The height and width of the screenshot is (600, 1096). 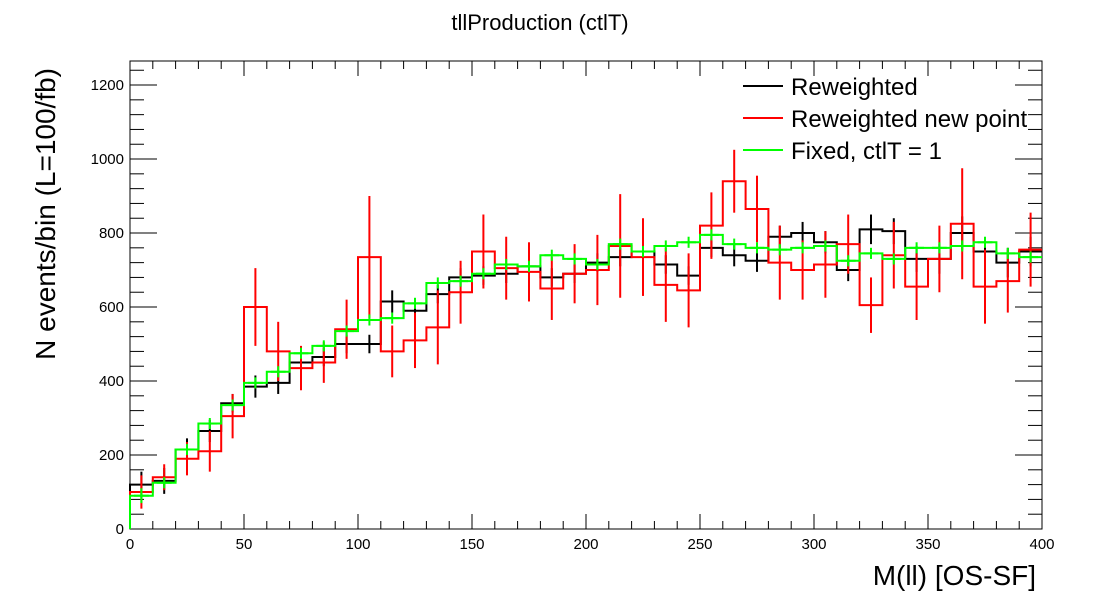 What do you see at coordinates (244, 544) in the screenshot?
I see `x-tick-label: 50` at bounding box center [244, 544].